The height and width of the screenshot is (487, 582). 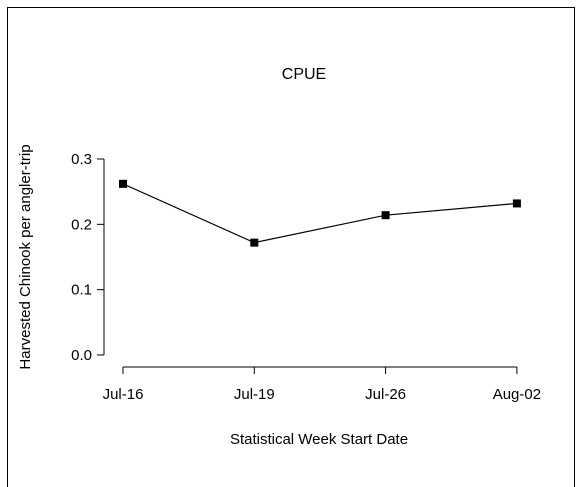 I want to click on x-tick-label: Jul-16, so click(x=123, y=394).